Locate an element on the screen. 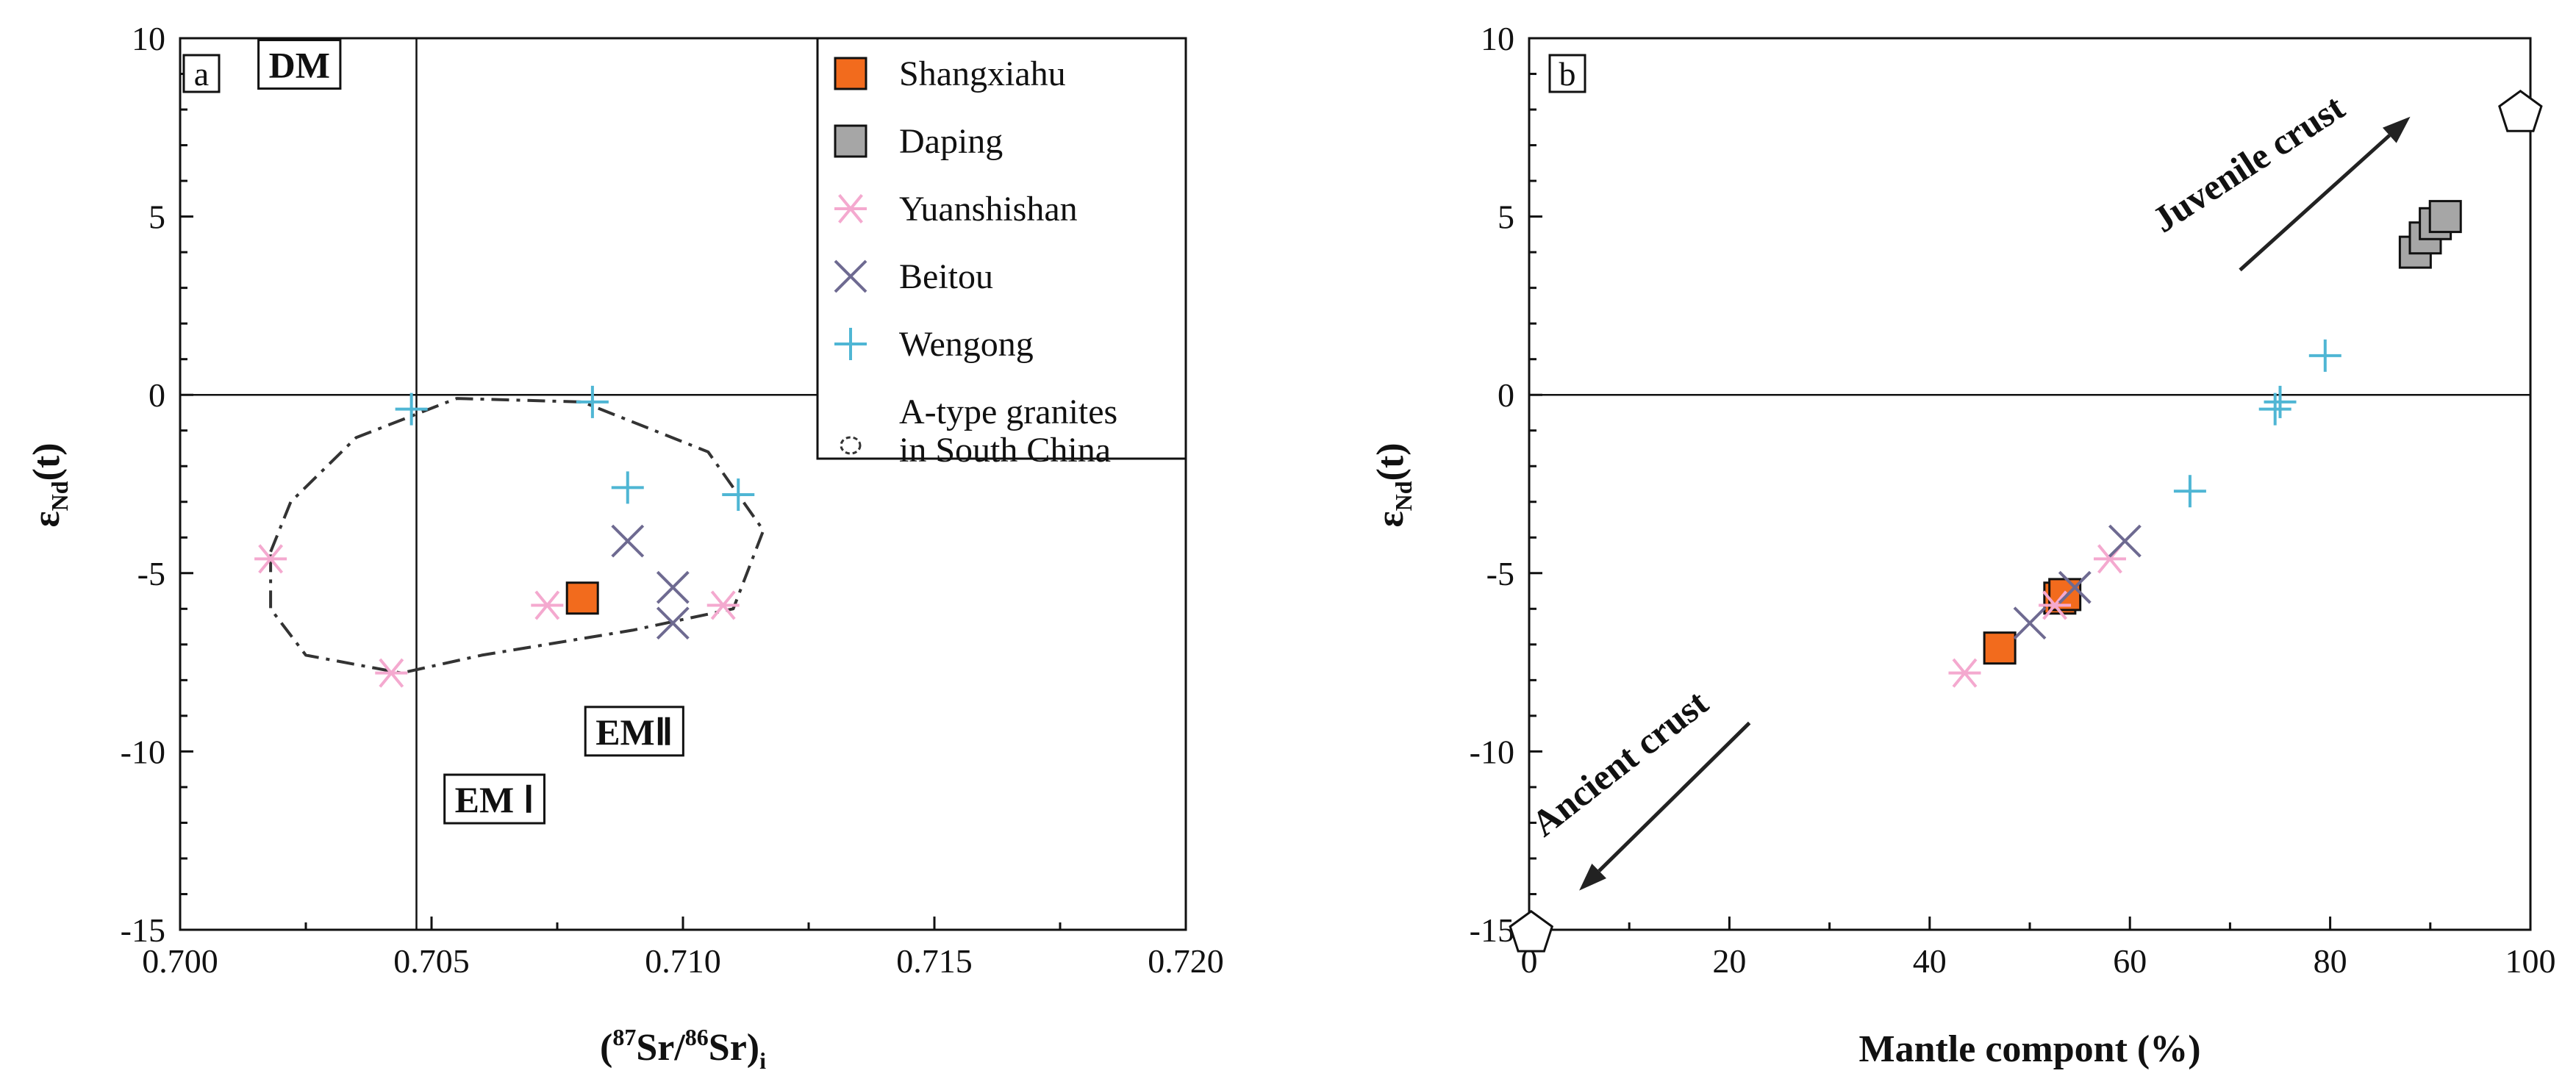 This screenshot has height=1090, width=2576. point-shangxiahu-0-mark is located at coordinates (2000, 648).